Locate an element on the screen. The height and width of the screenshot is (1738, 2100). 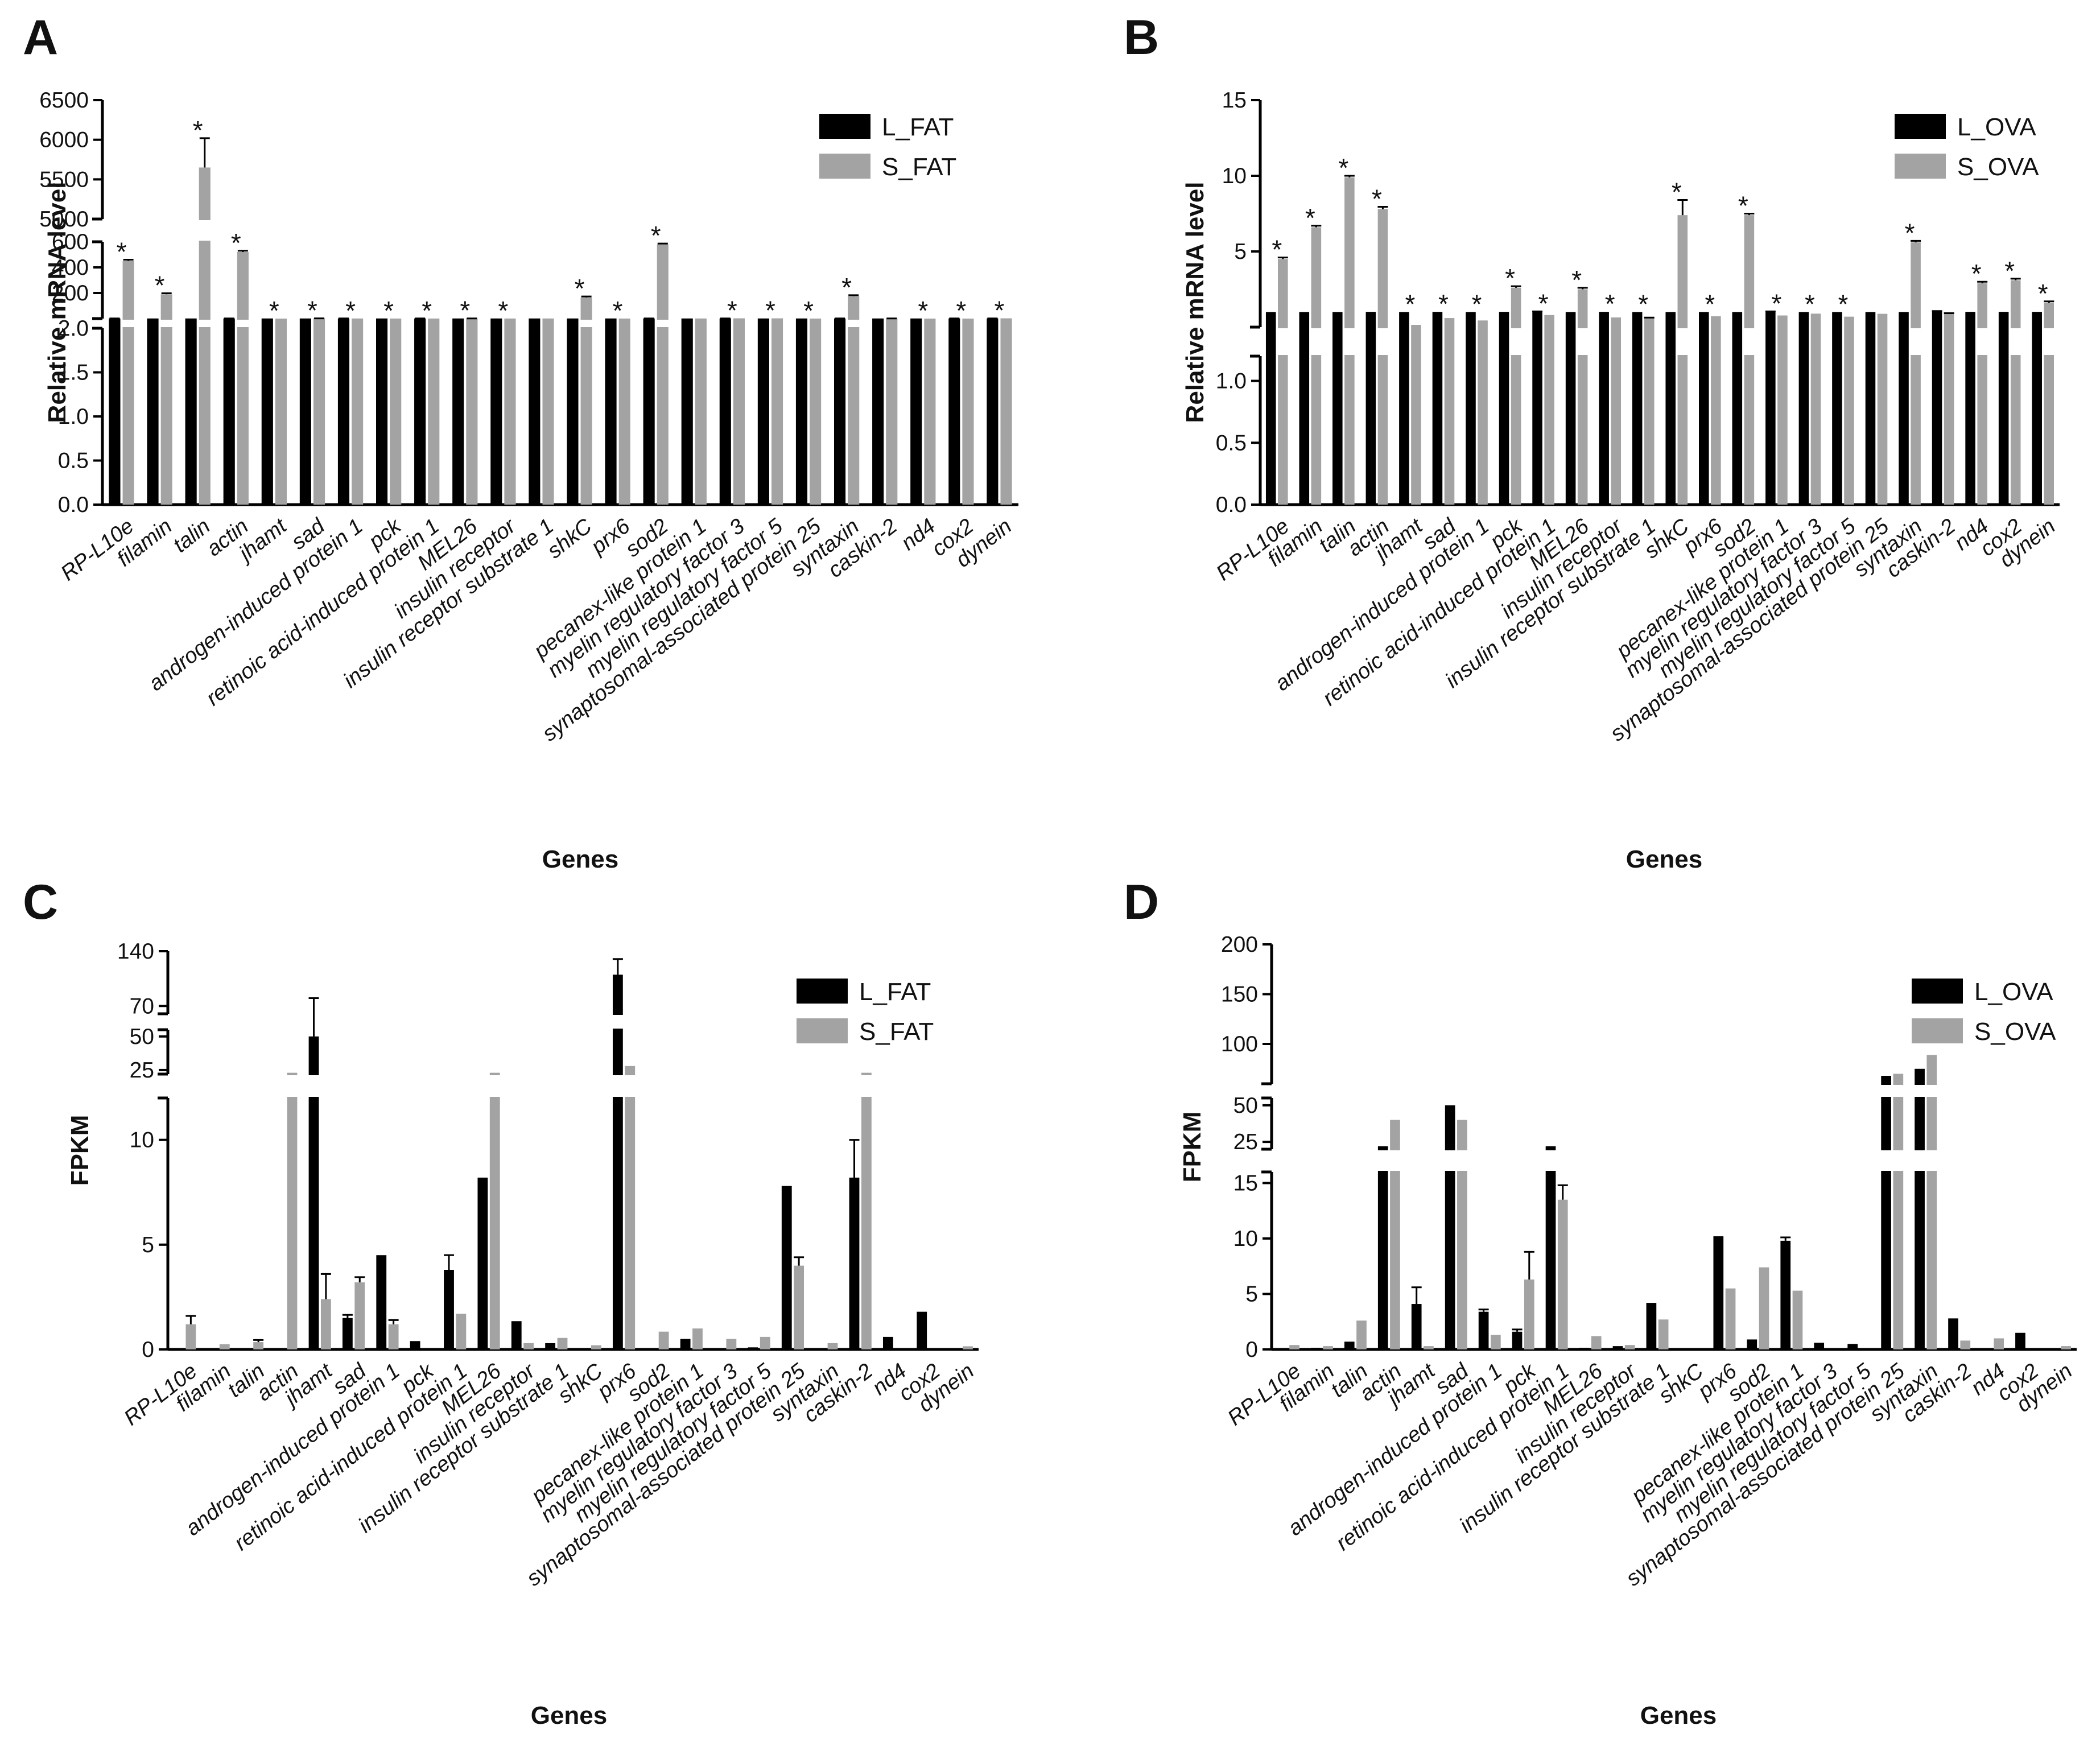
y-tick-label: 0.5 is located at coordinates (1231, 443).